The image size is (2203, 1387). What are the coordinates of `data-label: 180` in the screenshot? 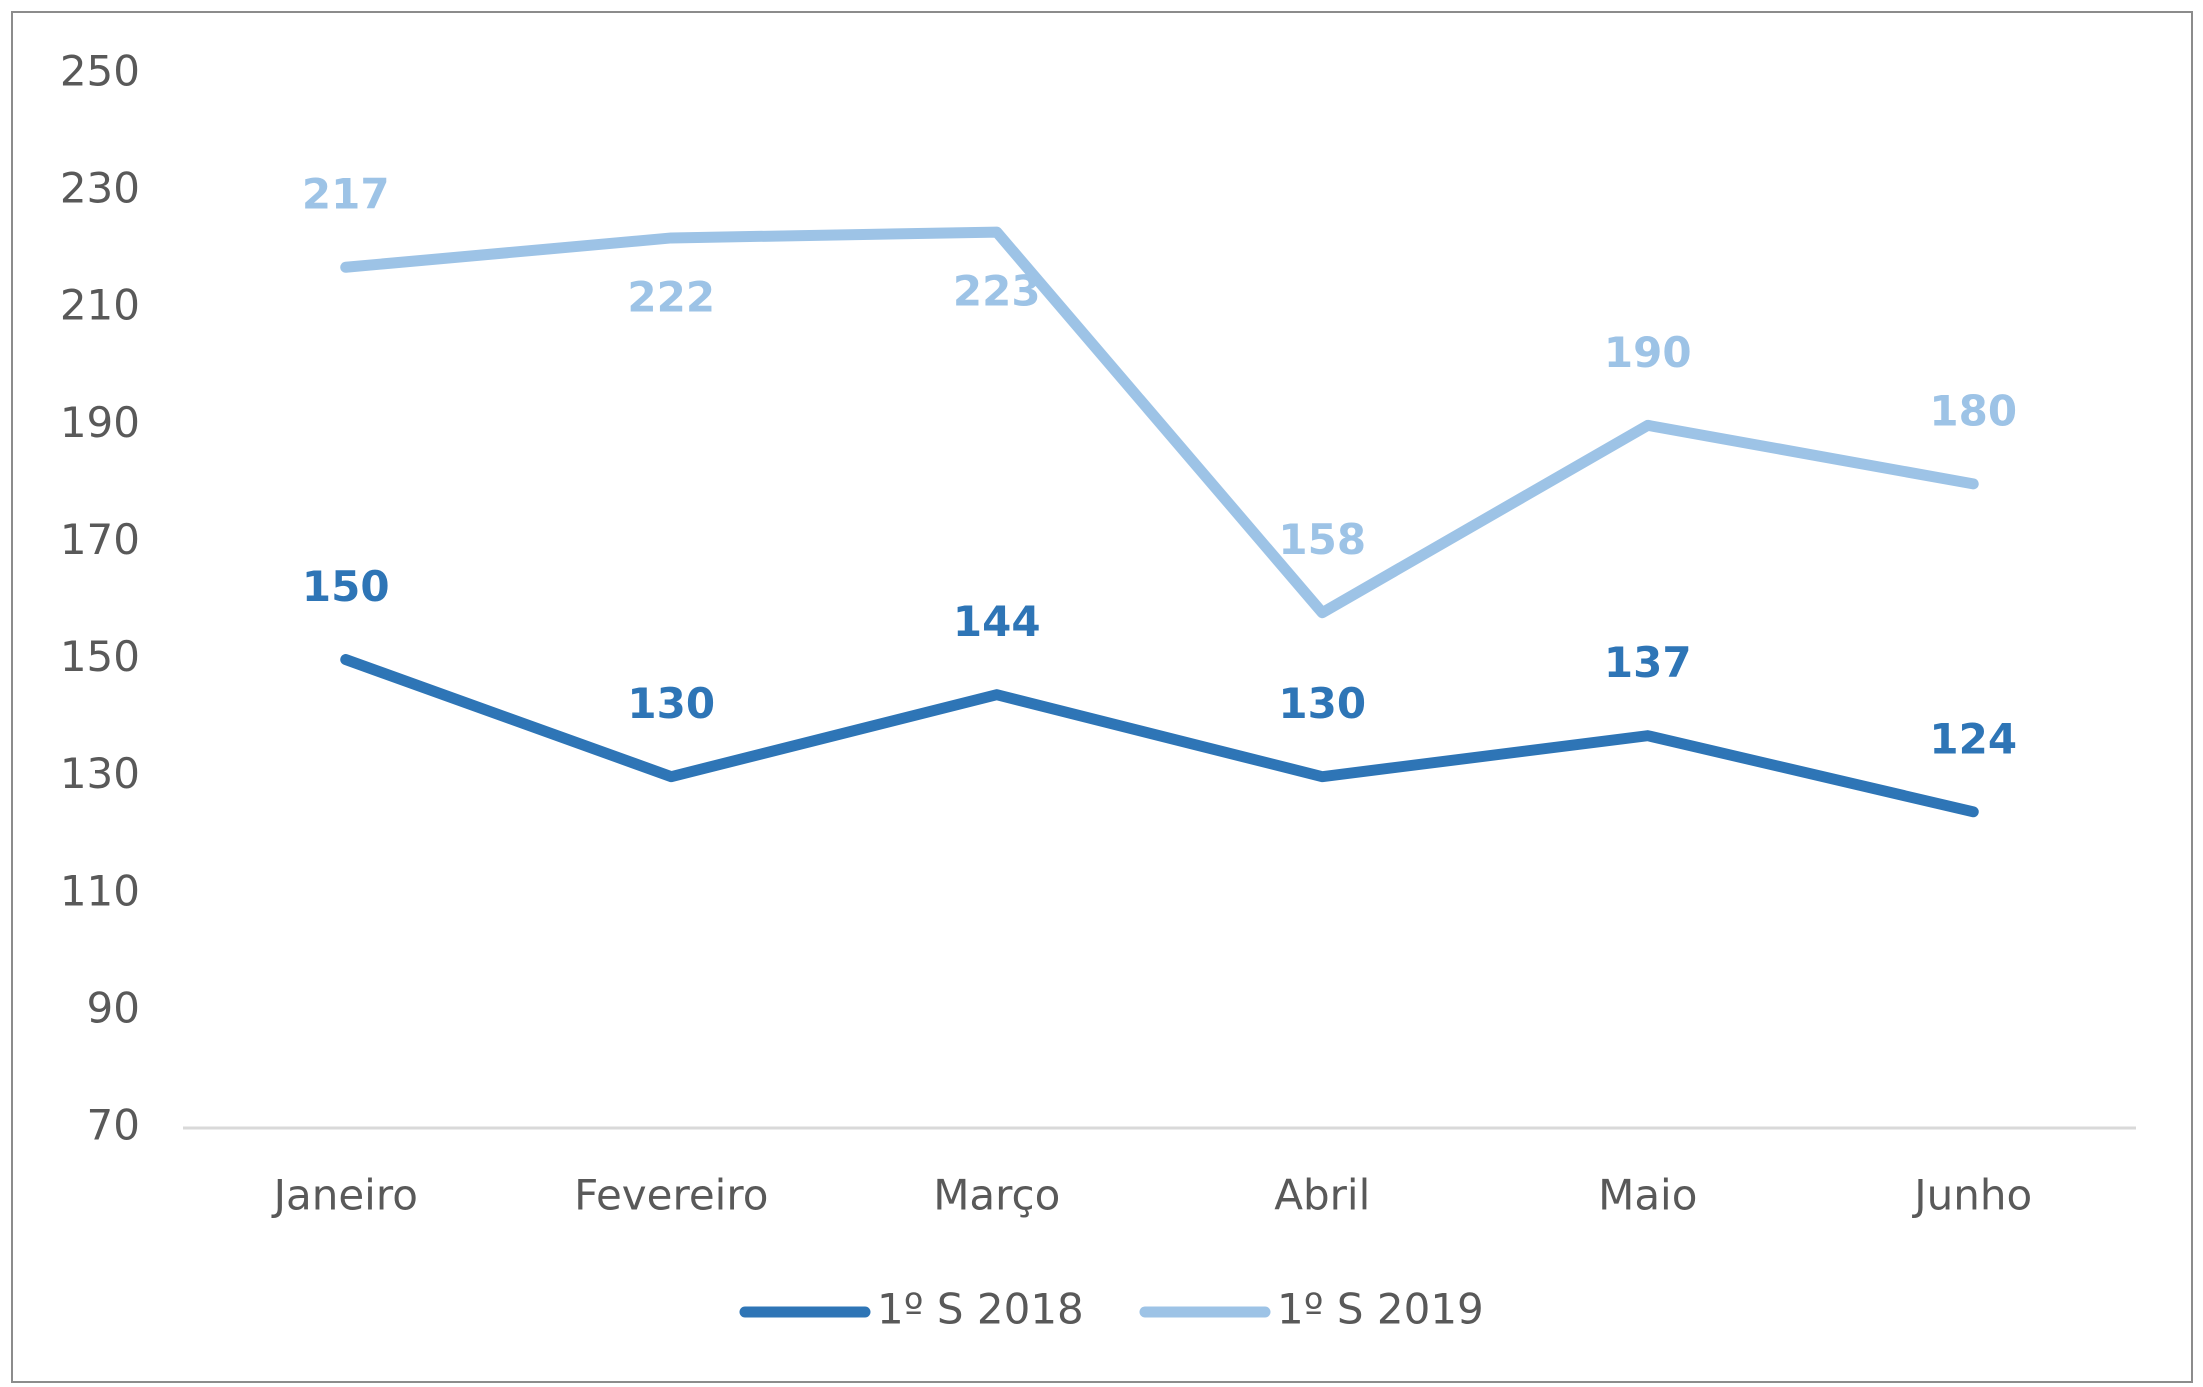 It's located at (1973, 410).